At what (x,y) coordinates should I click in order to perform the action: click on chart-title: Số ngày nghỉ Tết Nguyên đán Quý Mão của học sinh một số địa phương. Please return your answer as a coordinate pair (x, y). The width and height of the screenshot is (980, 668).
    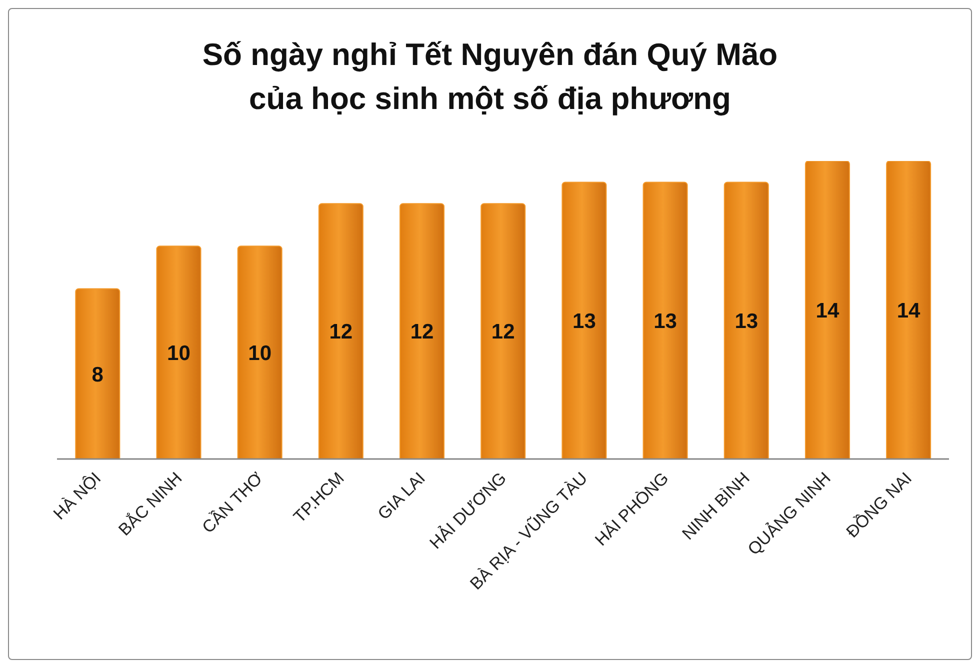
    Looking at the image, I should click on (490, 77).